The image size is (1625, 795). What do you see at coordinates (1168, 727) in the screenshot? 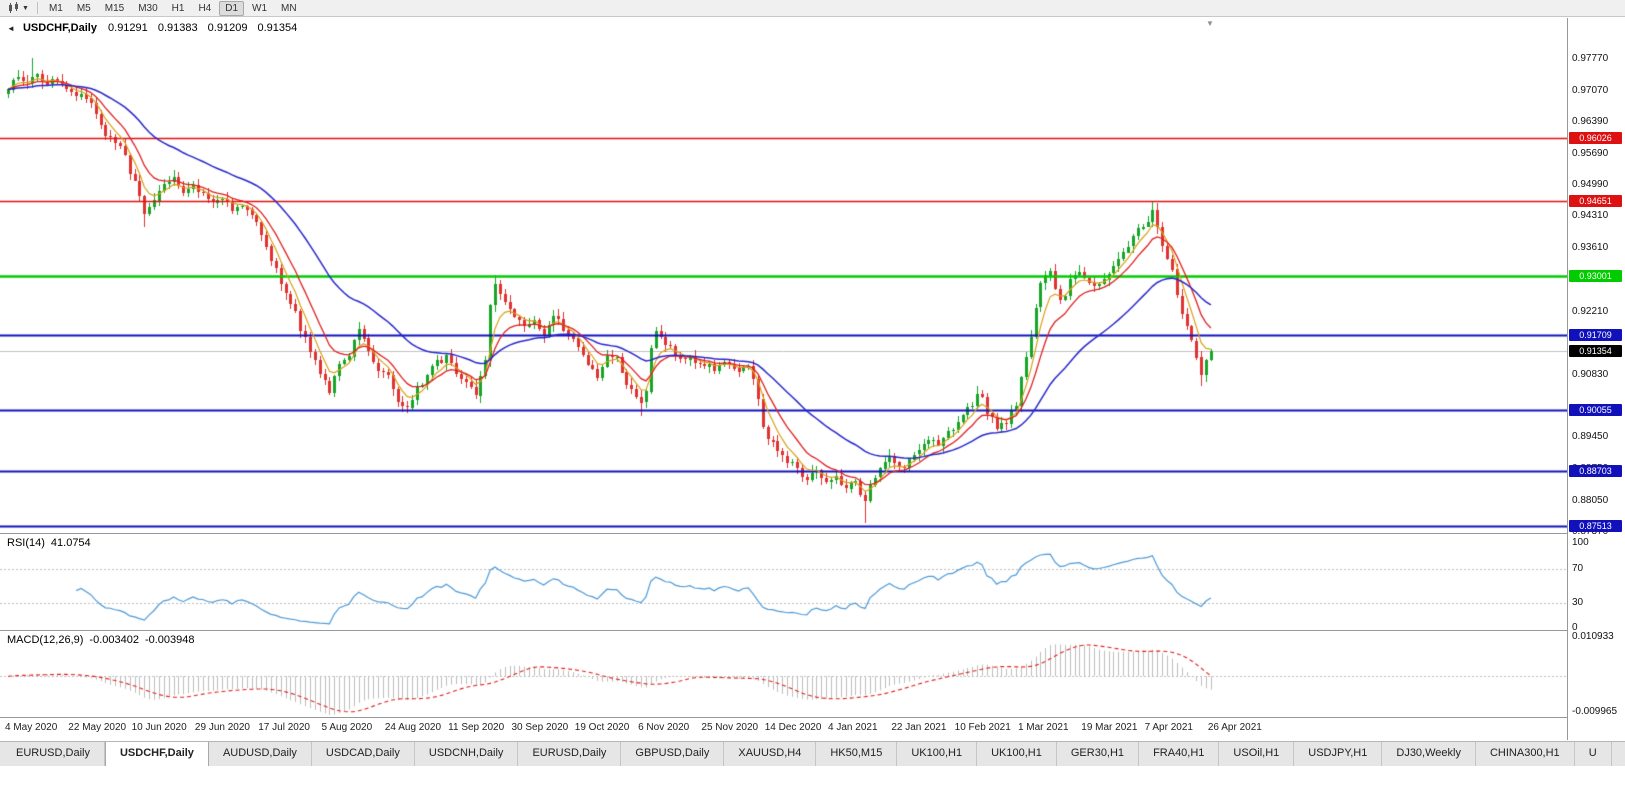
I see `date-label: 7 Apr 2021` at bounding box center [1168, 727].